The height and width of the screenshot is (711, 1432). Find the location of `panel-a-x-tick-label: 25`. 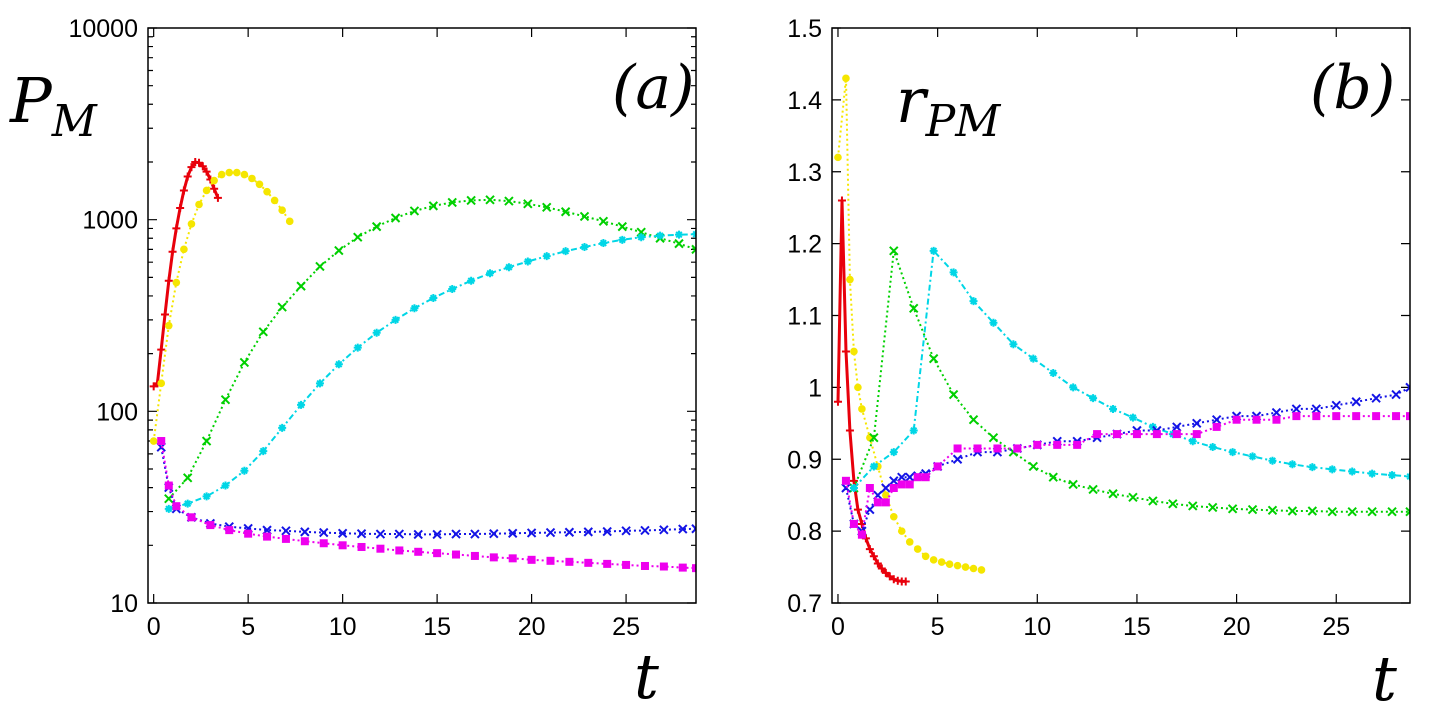

panel-a-x-tick-label: 25 is located at coordinates (626, 627).